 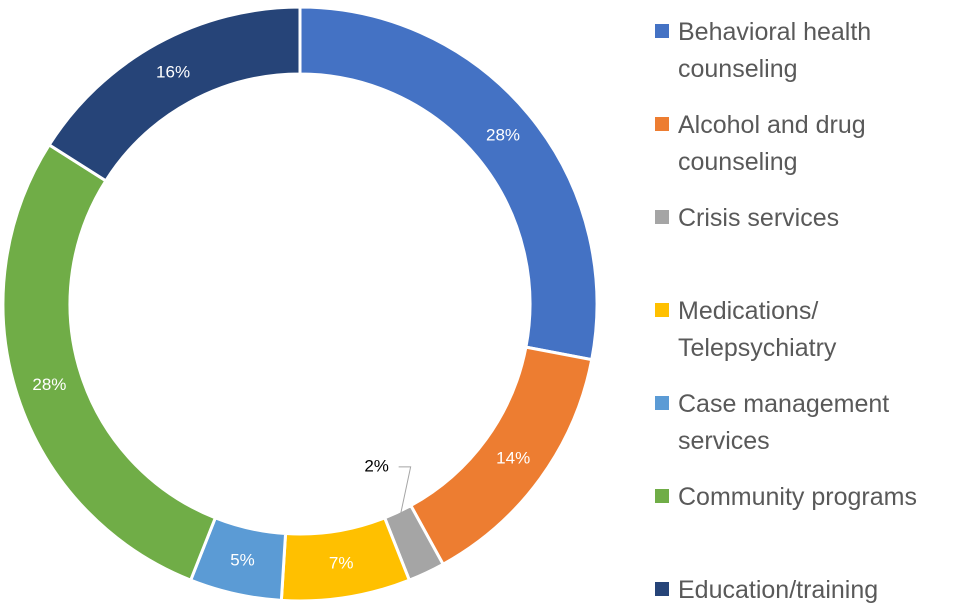 What do you see at coordinates (242, 560) in the screenshot?
I see `data-label: 5%` at bounding box center [242, 560].